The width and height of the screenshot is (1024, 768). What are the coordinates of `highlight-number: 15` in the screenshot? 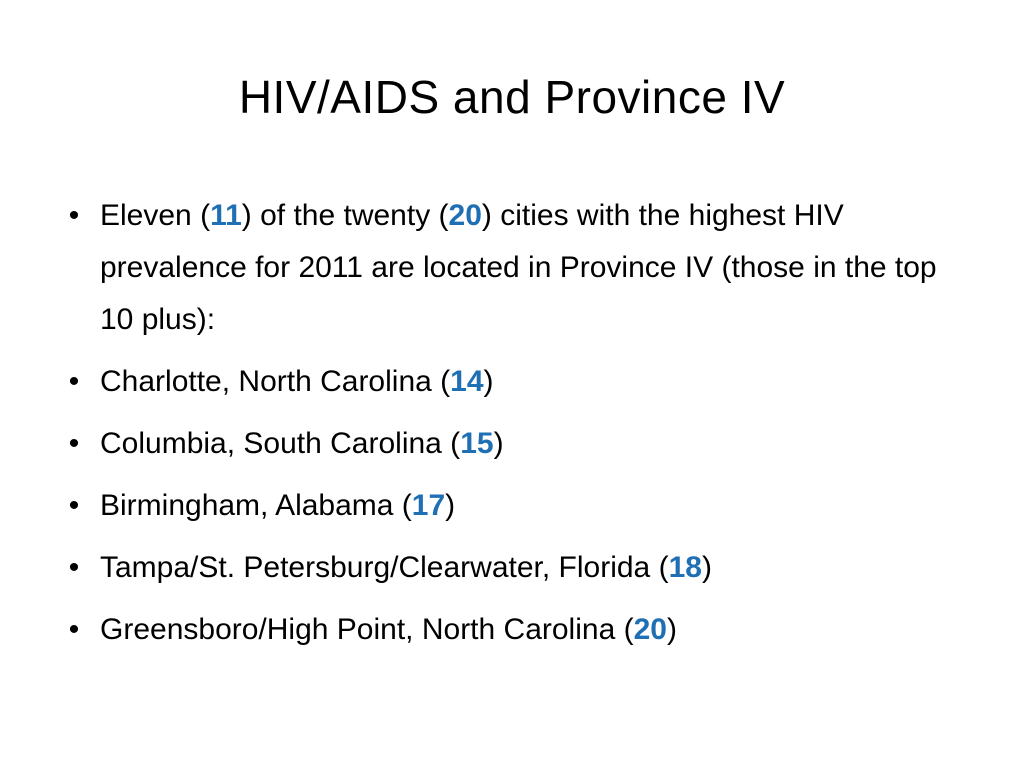 It's located at (477, 443).